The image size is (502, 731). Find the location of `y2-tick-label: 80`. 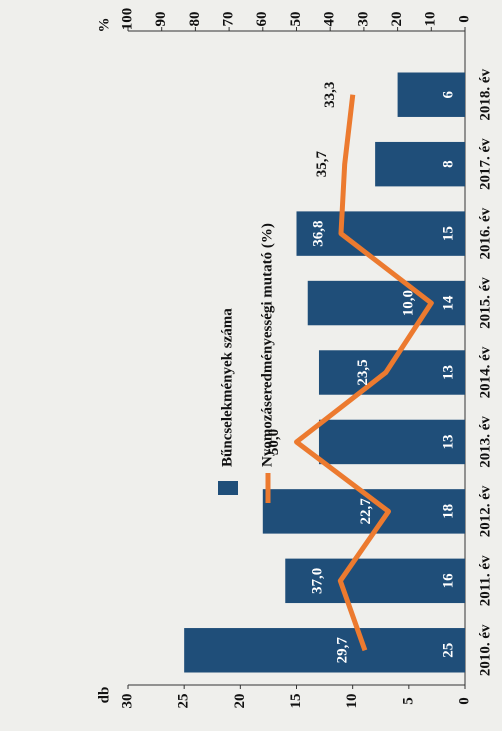

y2-tick-label: 80 is located at coordinates (195, 19).